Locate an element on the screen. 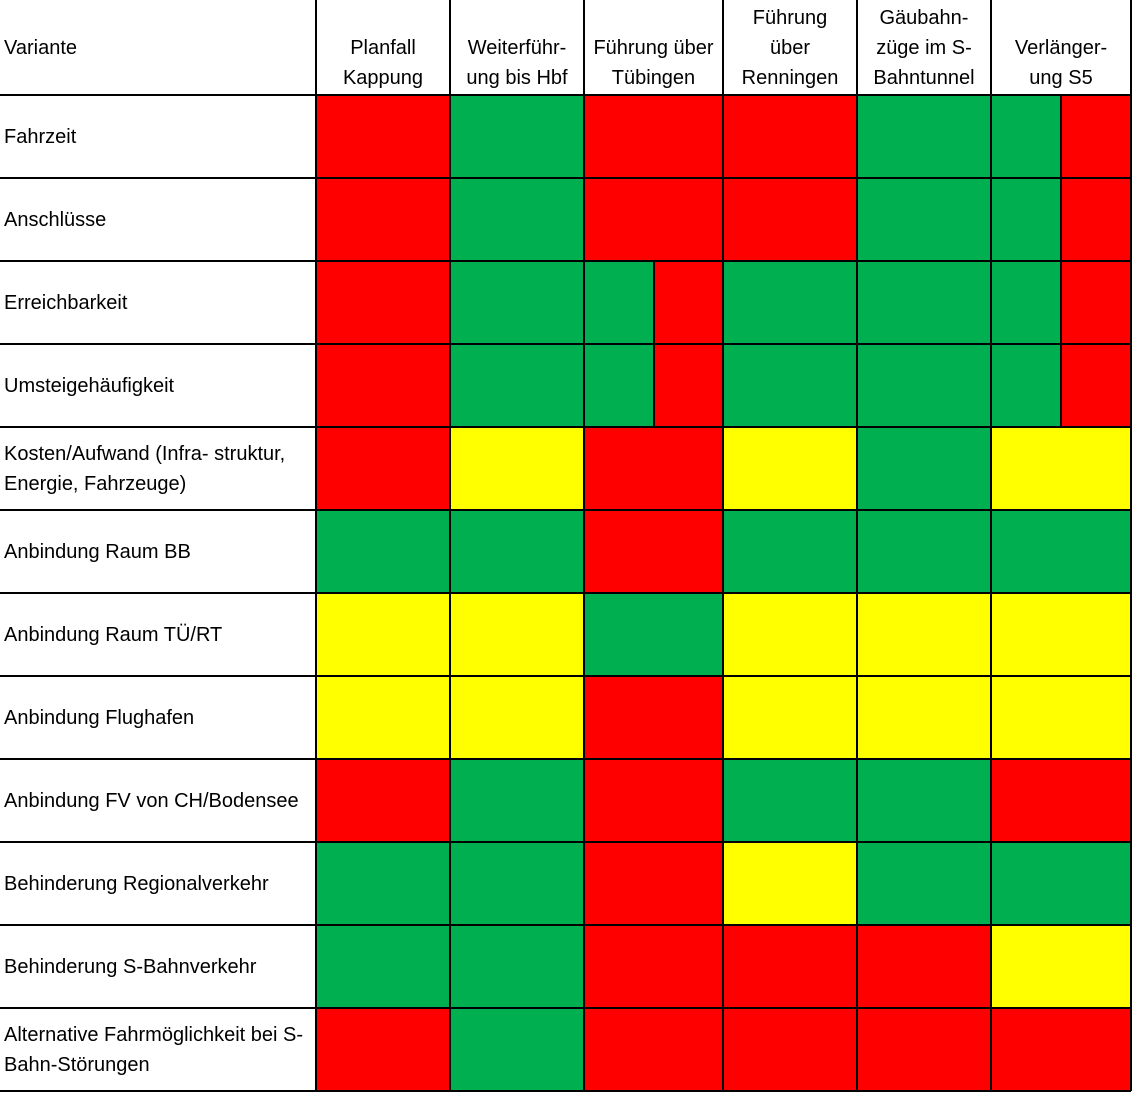 The width and height of the screenshot is (1141, 1095). row-label-6: Anbindung Raum BB is located at coordinates (97, 551).